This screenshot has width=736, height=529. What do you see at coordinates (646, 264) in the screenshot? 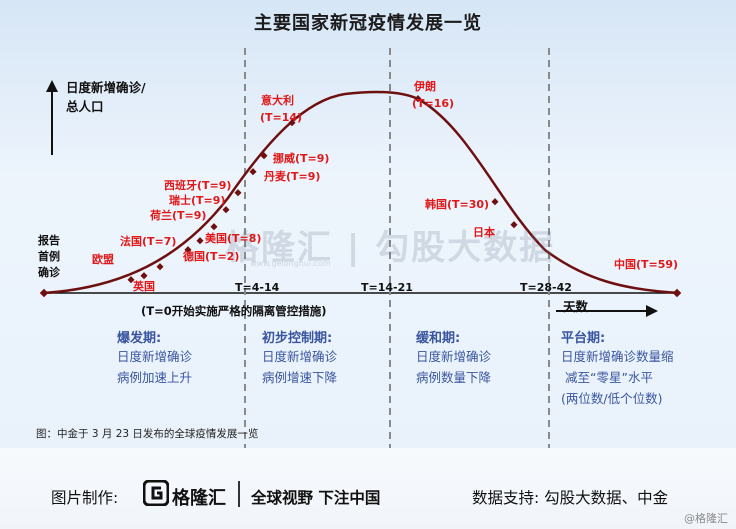
I see `label-china: 中国(T=59)` at bounding box center [646, 264].